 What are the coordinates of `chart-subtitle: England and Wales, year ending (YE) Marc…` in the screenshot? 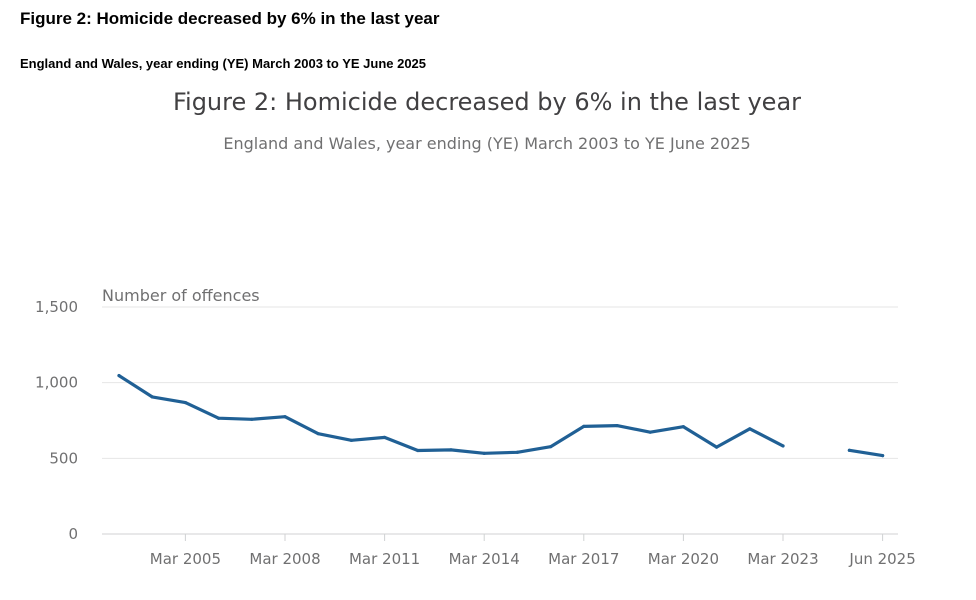 It's located at (486, 143).